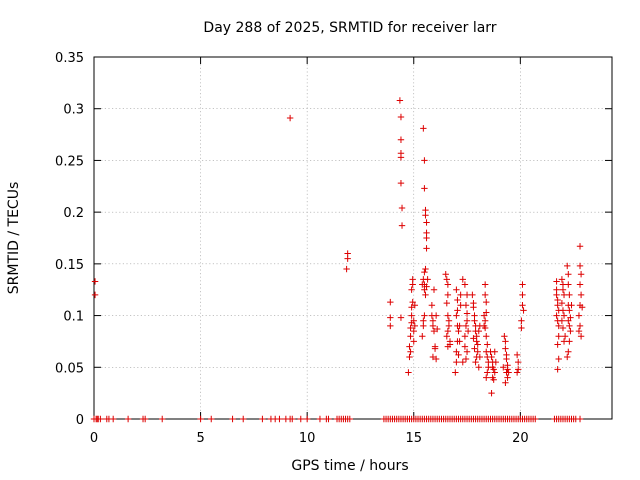 The image size is (640, 480). Describe the element at coordinates (94, 438) in the screenshot. I see `x-tick-label: 0` at that location.